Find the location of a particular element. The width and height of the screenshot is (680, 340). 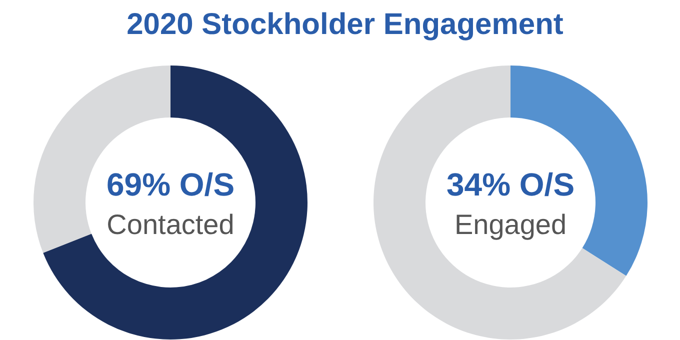

text: Engaged is located at coordinates (510, 224).